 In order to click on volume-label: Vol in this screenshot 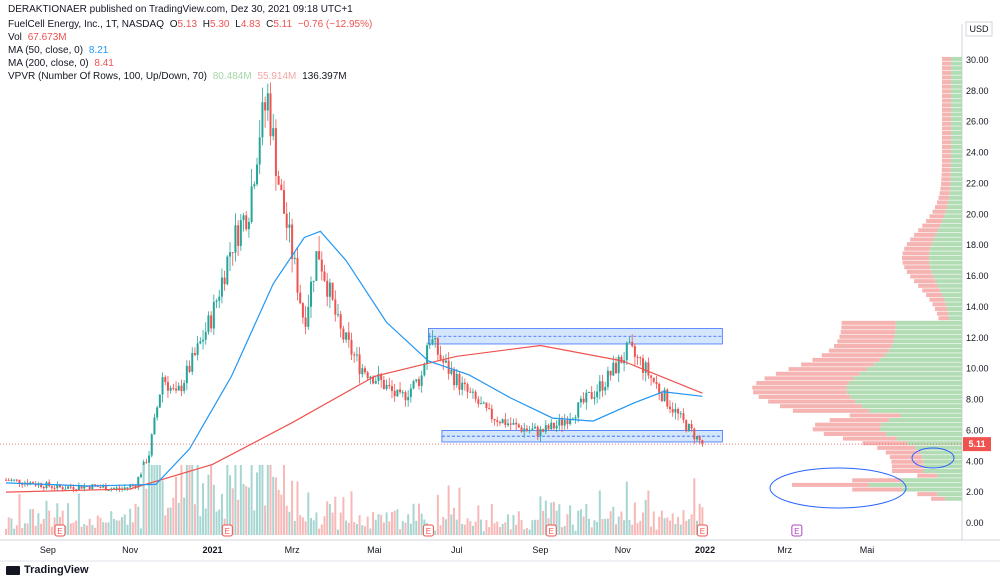, I will do `click(15, 37)`.